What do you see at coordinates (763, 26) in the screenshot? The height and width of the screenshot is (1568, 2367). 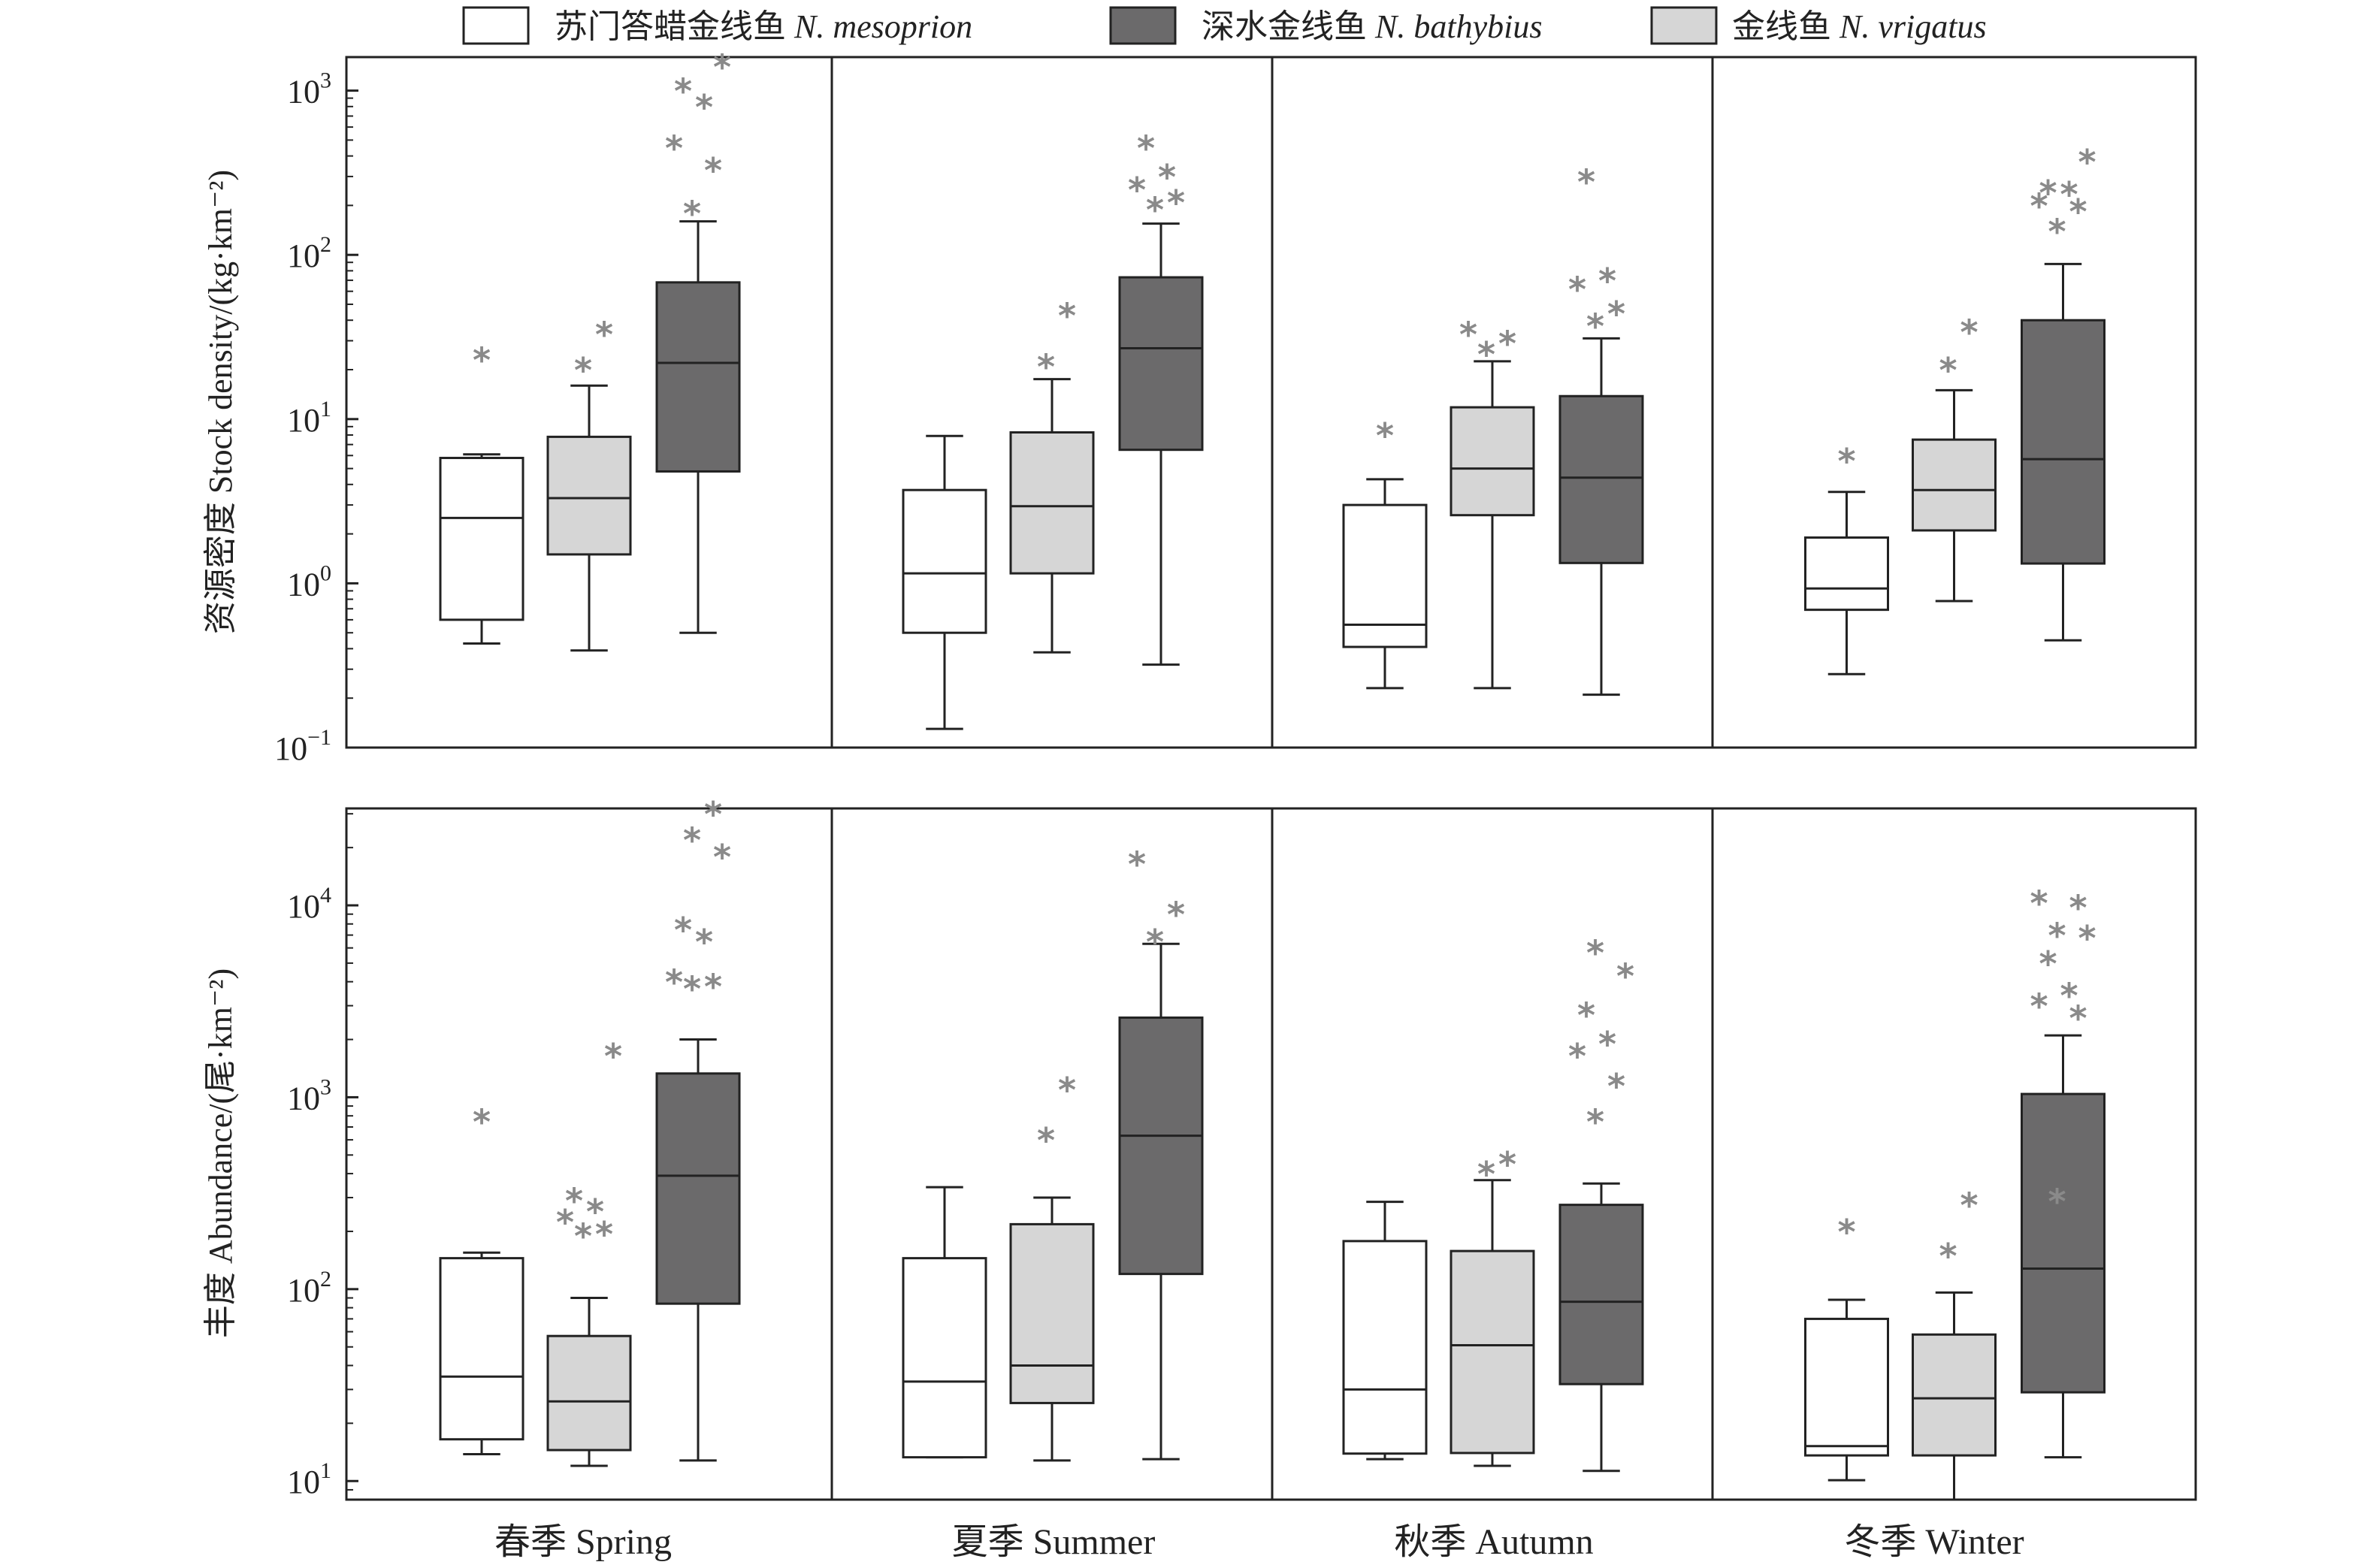 I see `legend-label-mesoprion: 苏门答蜡金线鱼 N. mesoprion` at bounding box center [763, 26].